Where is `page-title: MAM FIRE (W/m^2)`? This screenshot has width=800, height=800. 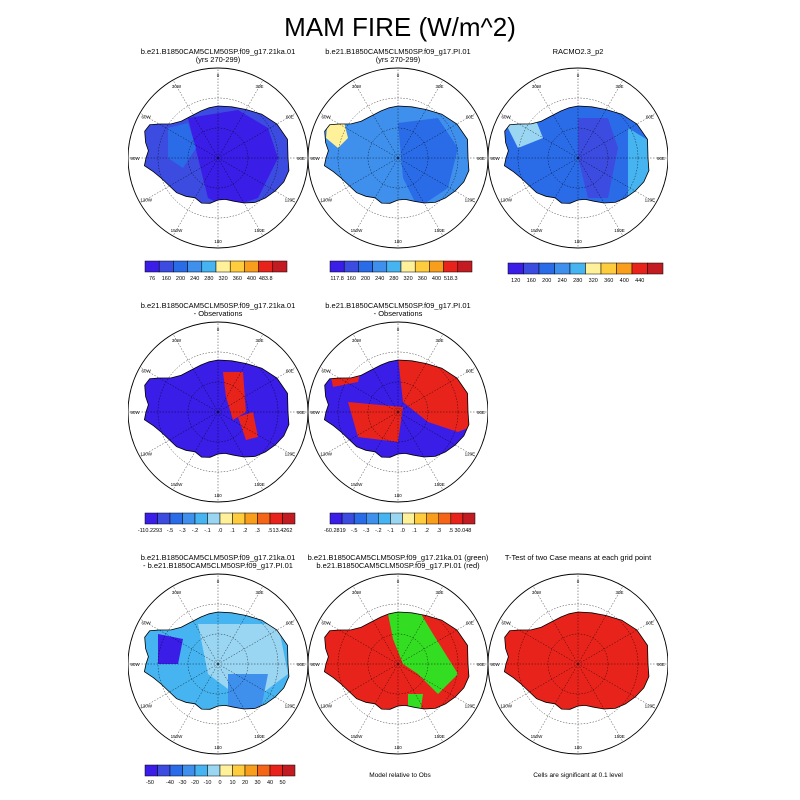 page-title: MAM FIRE (W/m^2) is located at coordinates (400, 27).